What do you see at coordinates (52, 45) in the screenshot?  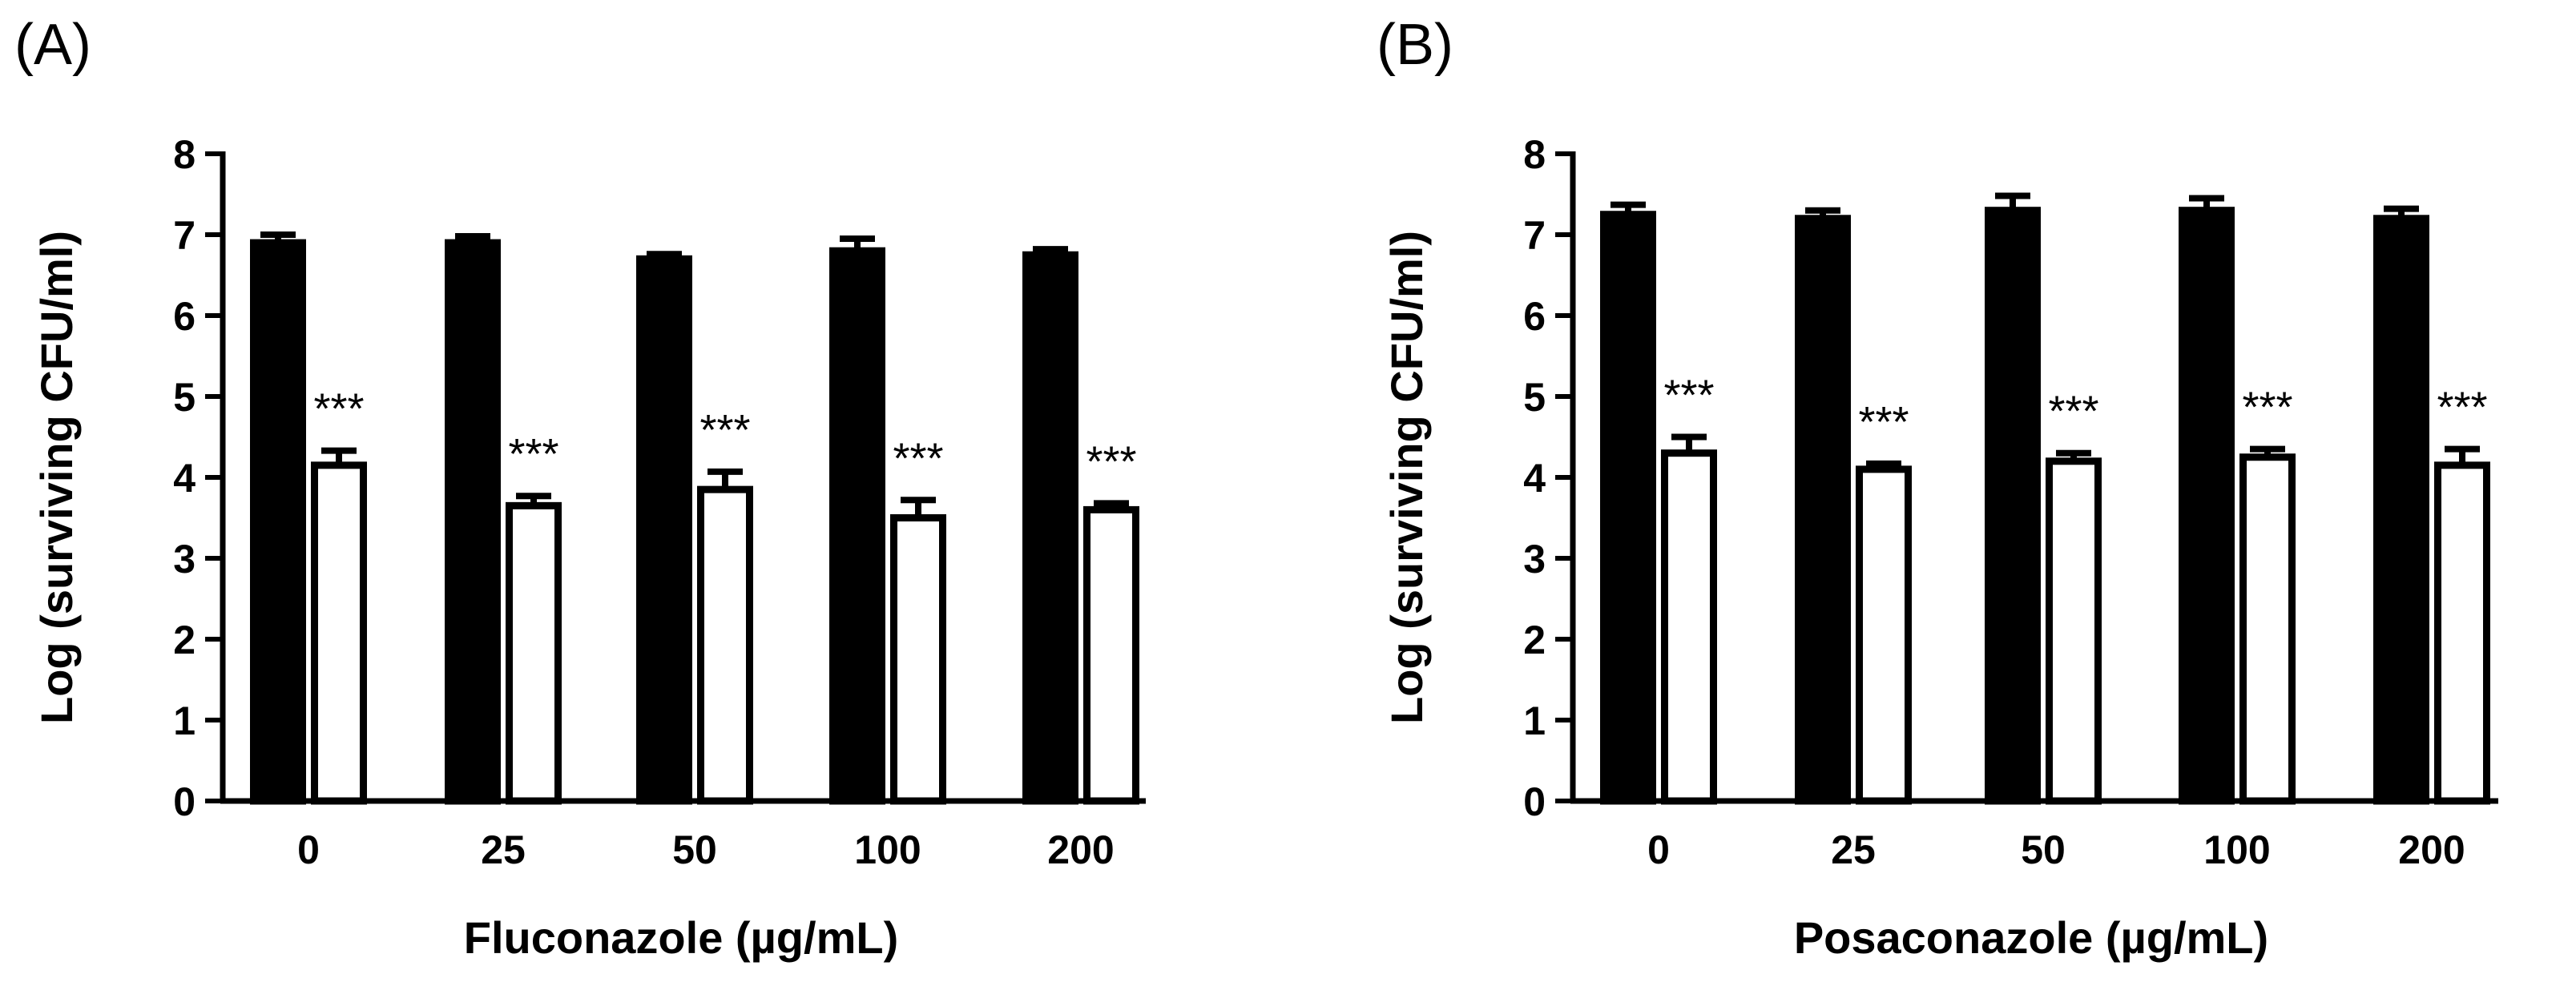 I see `panel-label: (A)` at bounding box center [52, 45].